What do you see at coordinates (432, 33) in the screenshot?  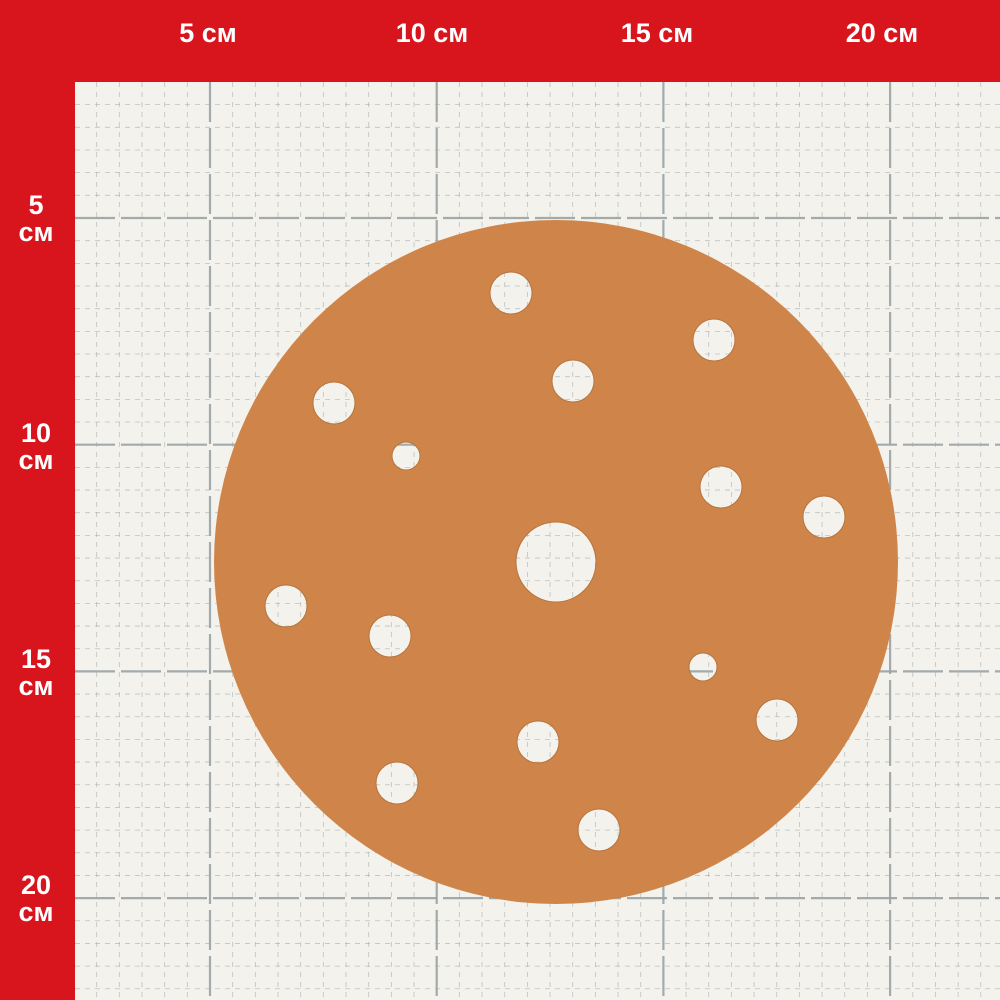 I see `top-ruler-label-10cm: 10 см` at bounding box center [432, 33].